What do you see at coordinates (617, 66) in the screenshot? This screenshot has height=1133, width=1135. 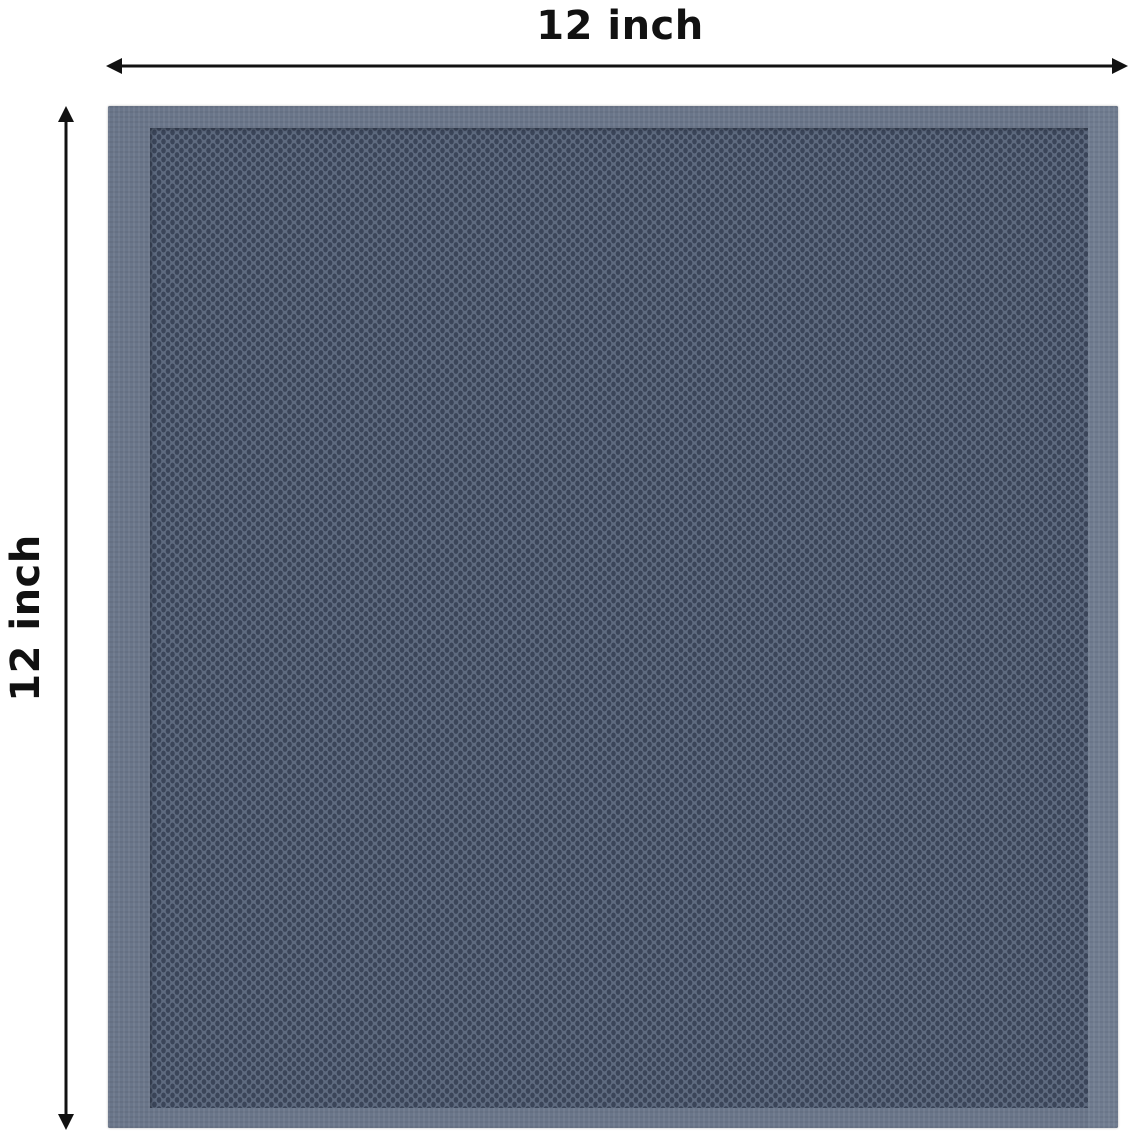 I see `width-arrow-icon` at bounding box center [617, 66].